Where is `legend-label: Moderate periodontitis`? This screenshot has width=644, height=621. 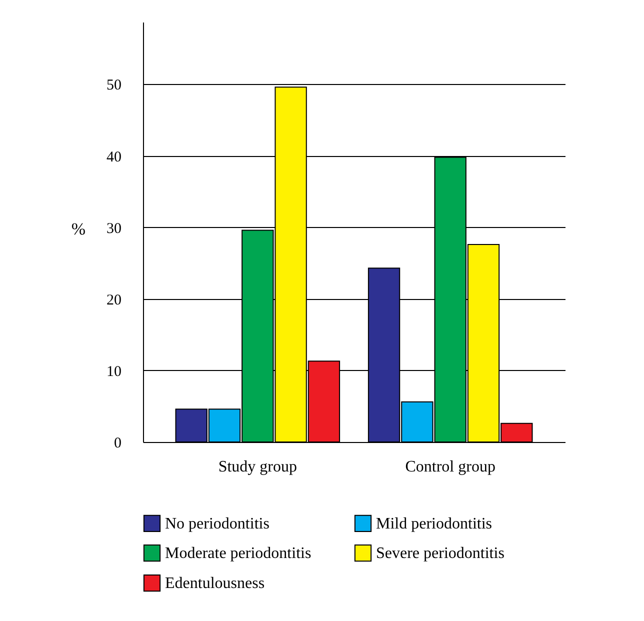
legend-label: Moderate periodontitis is located at coordinates (238, 553).